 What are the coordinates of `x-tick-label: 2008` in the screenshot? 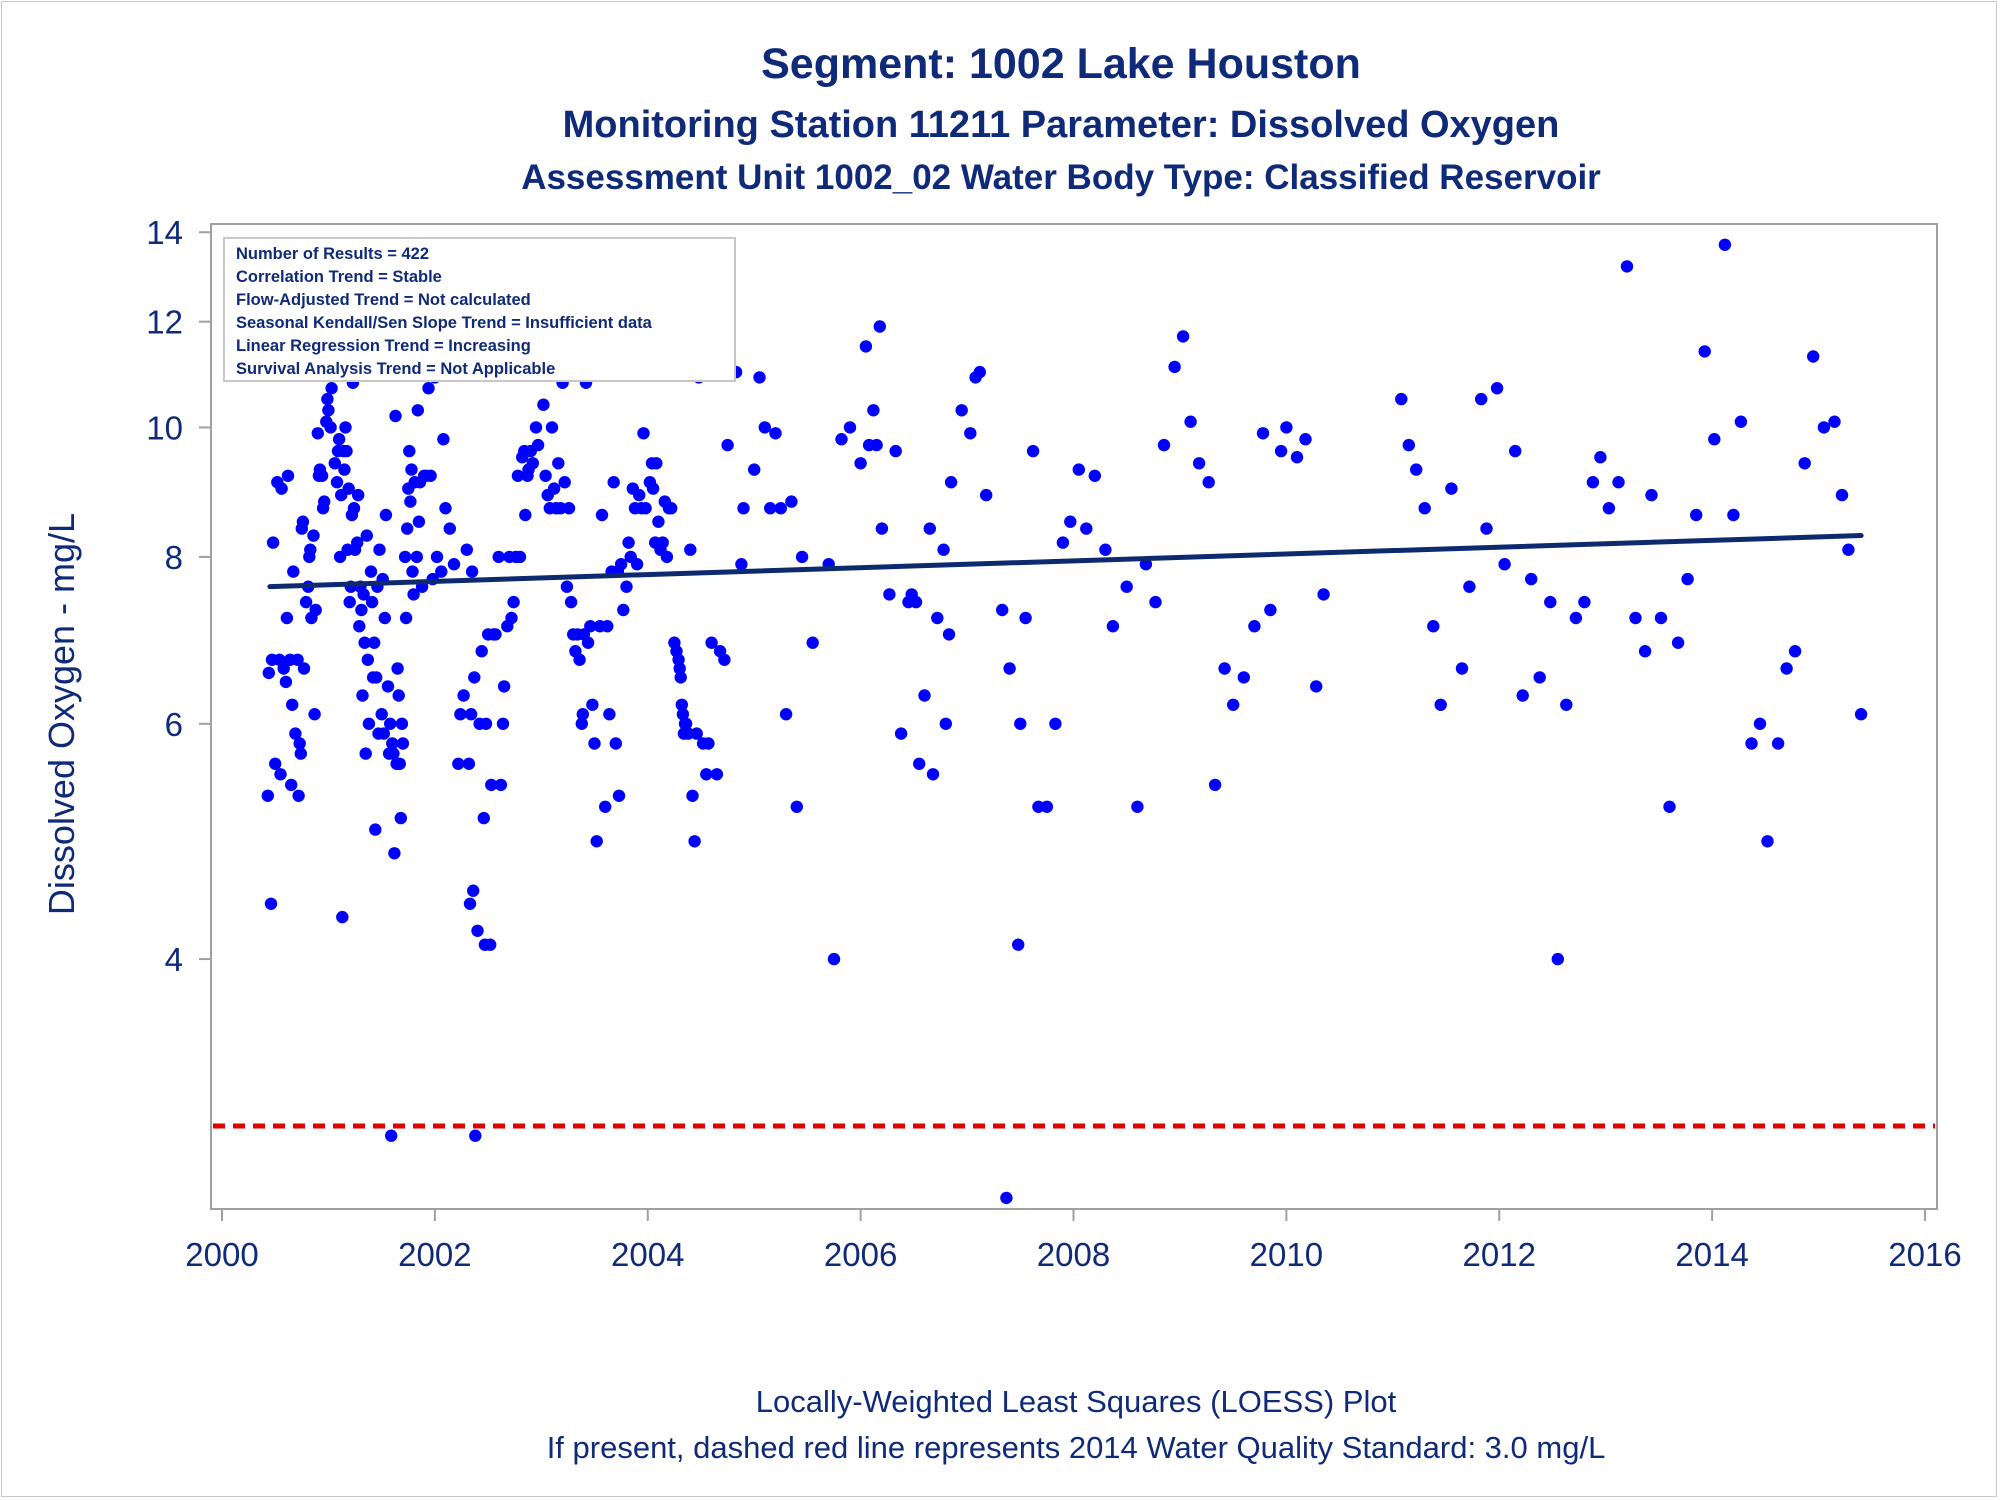 It's located at (1073, 1254).